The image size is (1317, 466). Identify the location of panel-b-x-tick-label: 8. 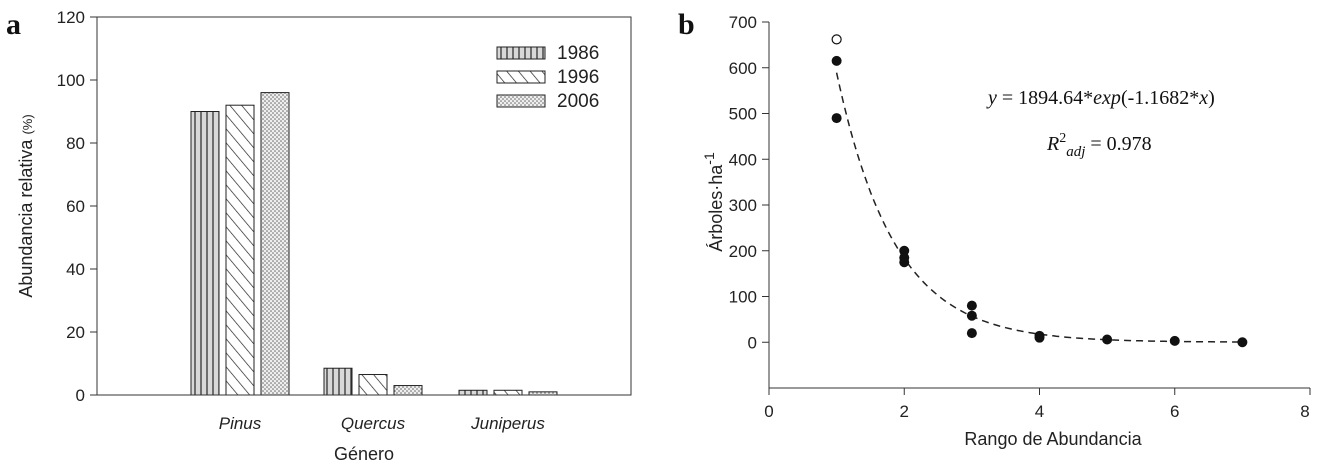
(1304, 411).